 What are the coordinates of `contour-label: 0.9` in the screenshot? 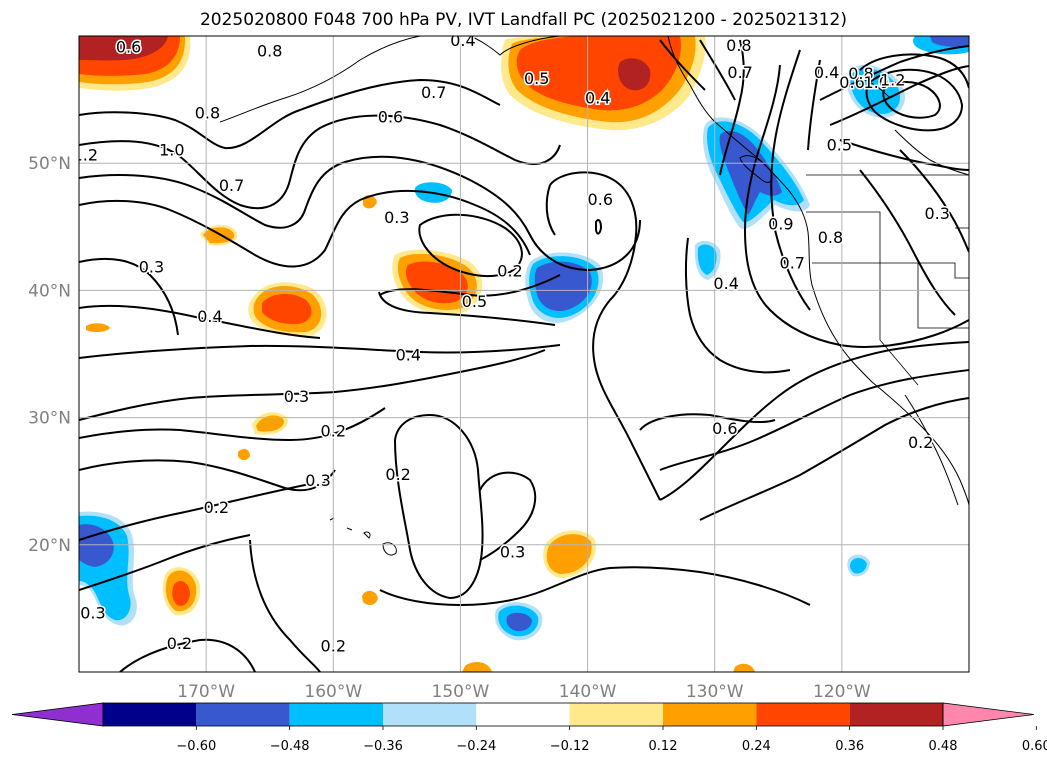 It's located at (780, 223).